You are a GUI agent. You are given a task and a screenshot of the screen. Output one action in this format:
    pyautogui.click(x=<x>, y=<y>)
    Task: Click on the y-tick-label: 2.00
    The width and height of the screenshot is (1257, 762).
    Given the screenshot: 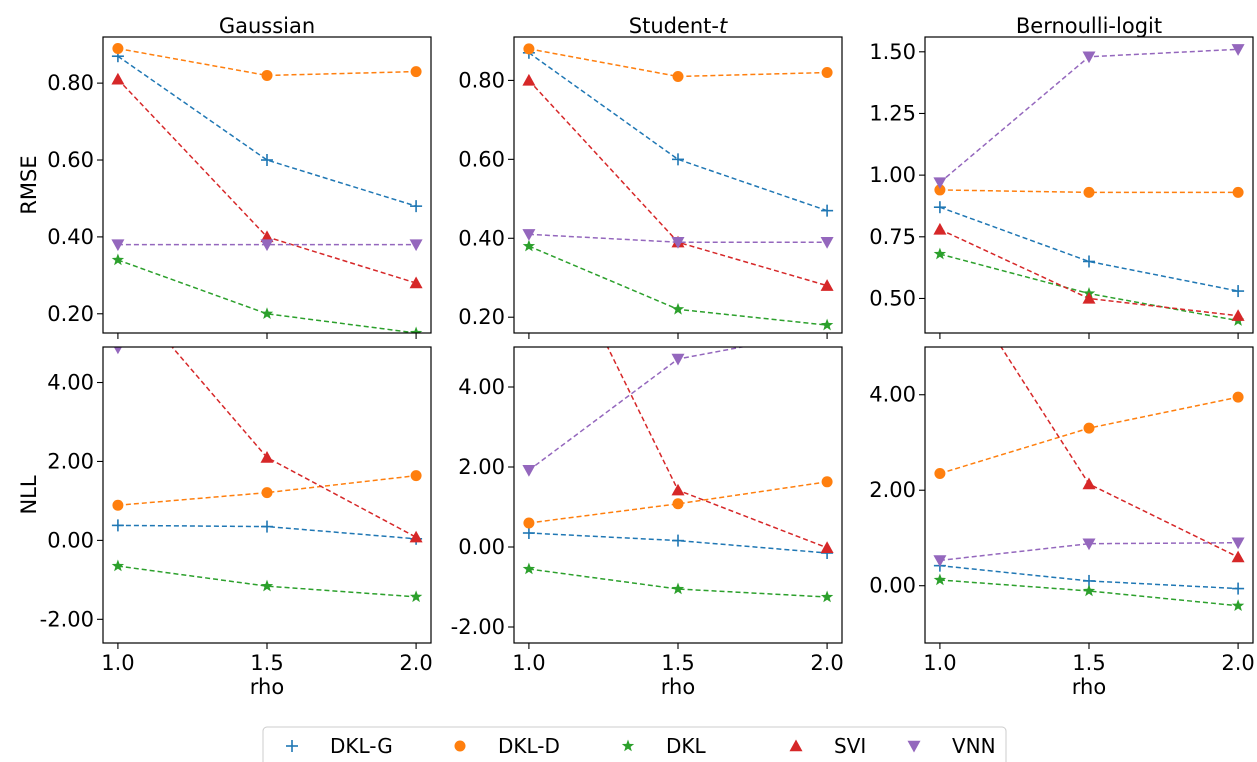 What is the action you would take?
    pyautogui.click(x=481, y=467)
    